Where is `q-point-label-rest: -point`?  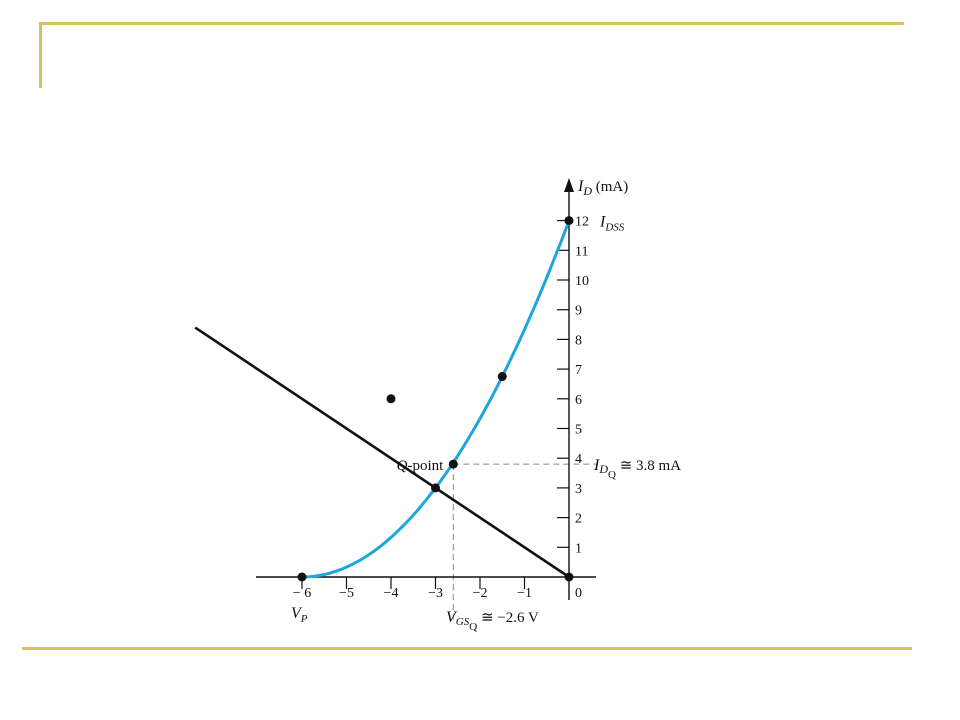 q-point-label-rest: -point is located at coordinates (425, 466).